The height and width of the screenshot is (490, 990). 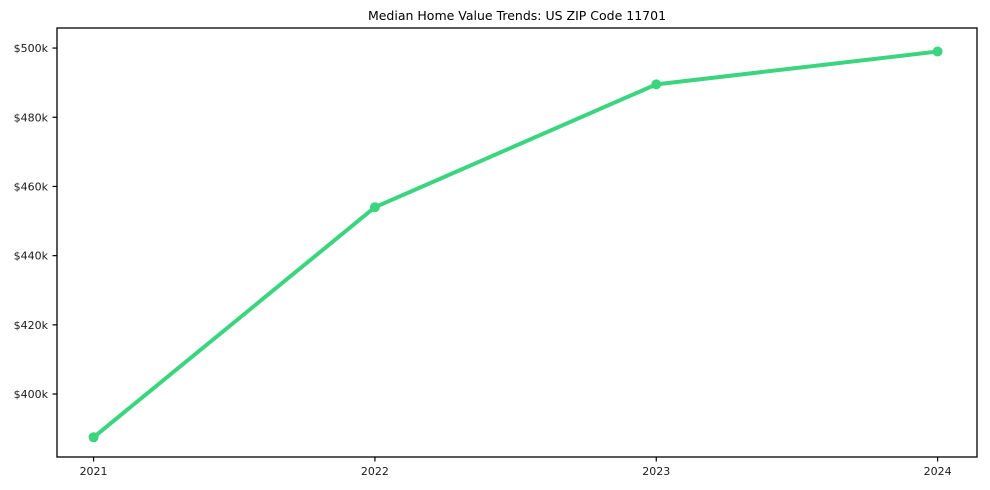 What do you see at coordinates (94, 471) in the screenshot?
I see `x-tick-label: 2021` at bounding box center [94, 471].